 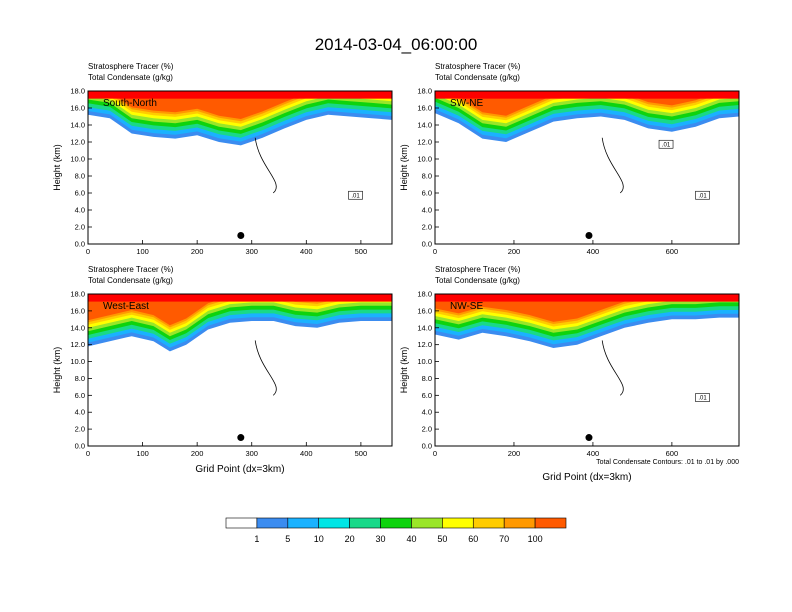 I want to click on colorbar-level-label: 20, so click(x=350, y=539).